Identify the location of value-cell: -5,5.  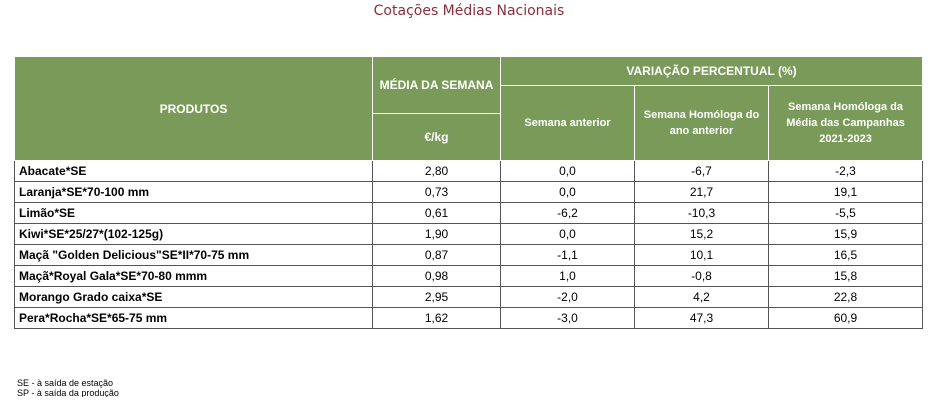
(845, 213).